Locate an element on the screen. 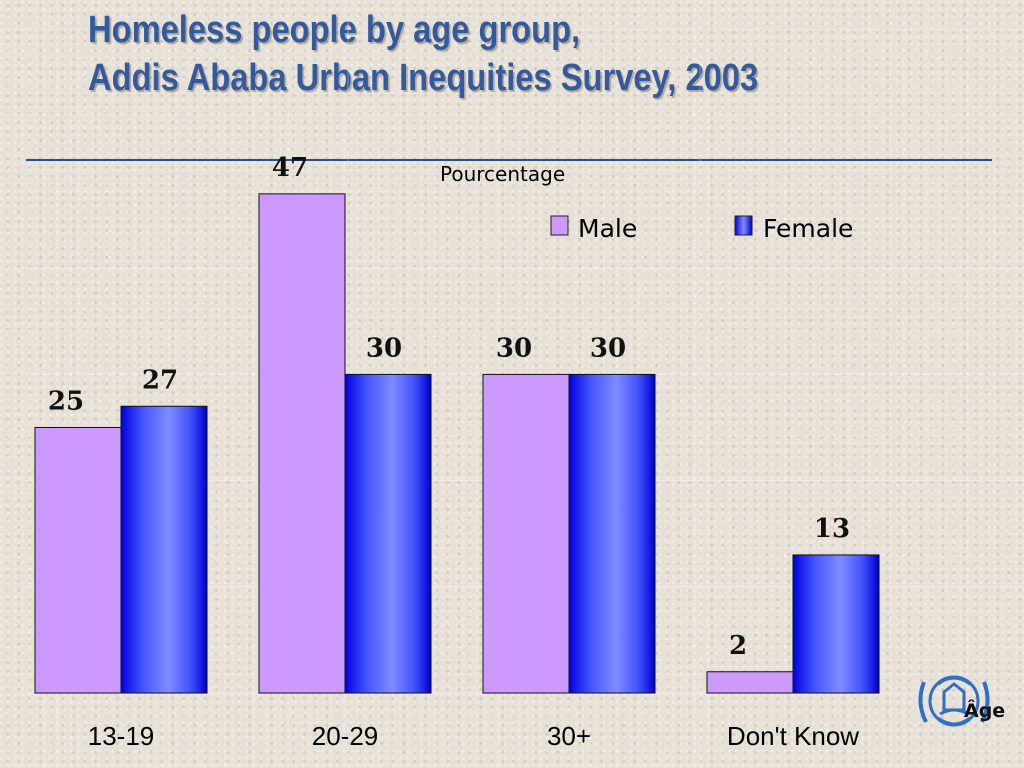 Image resolution: width=1024 pixels, height=768 pixels. x-tick-label: Don't Know is located at coordinates (793, 736).